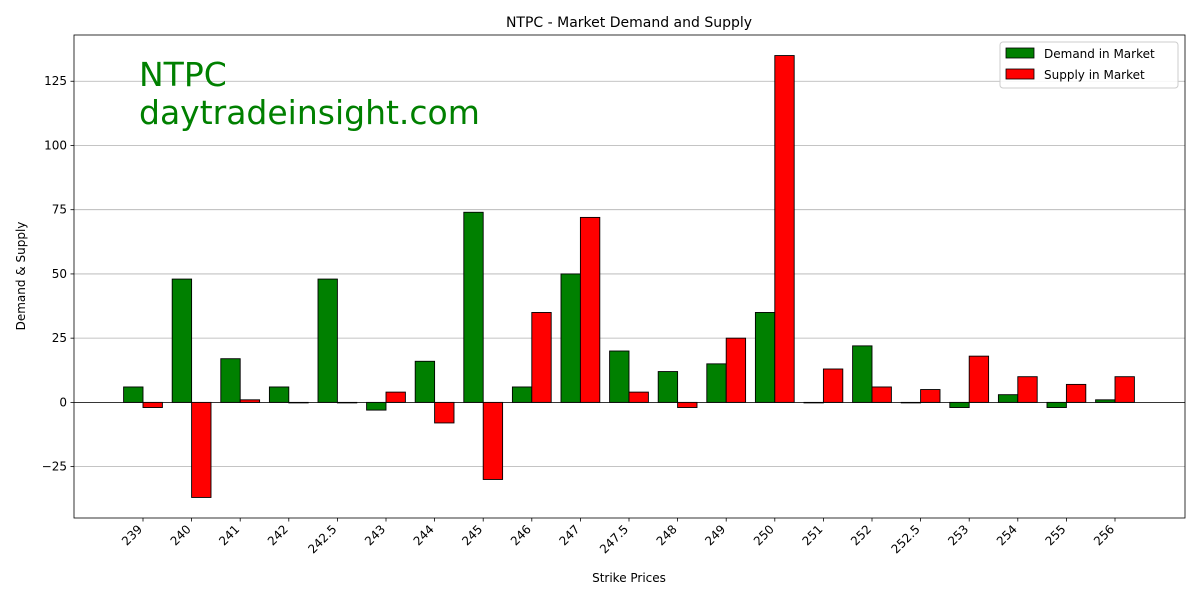  I want to click on x-tick-label: 252.5, so click(906, 539).